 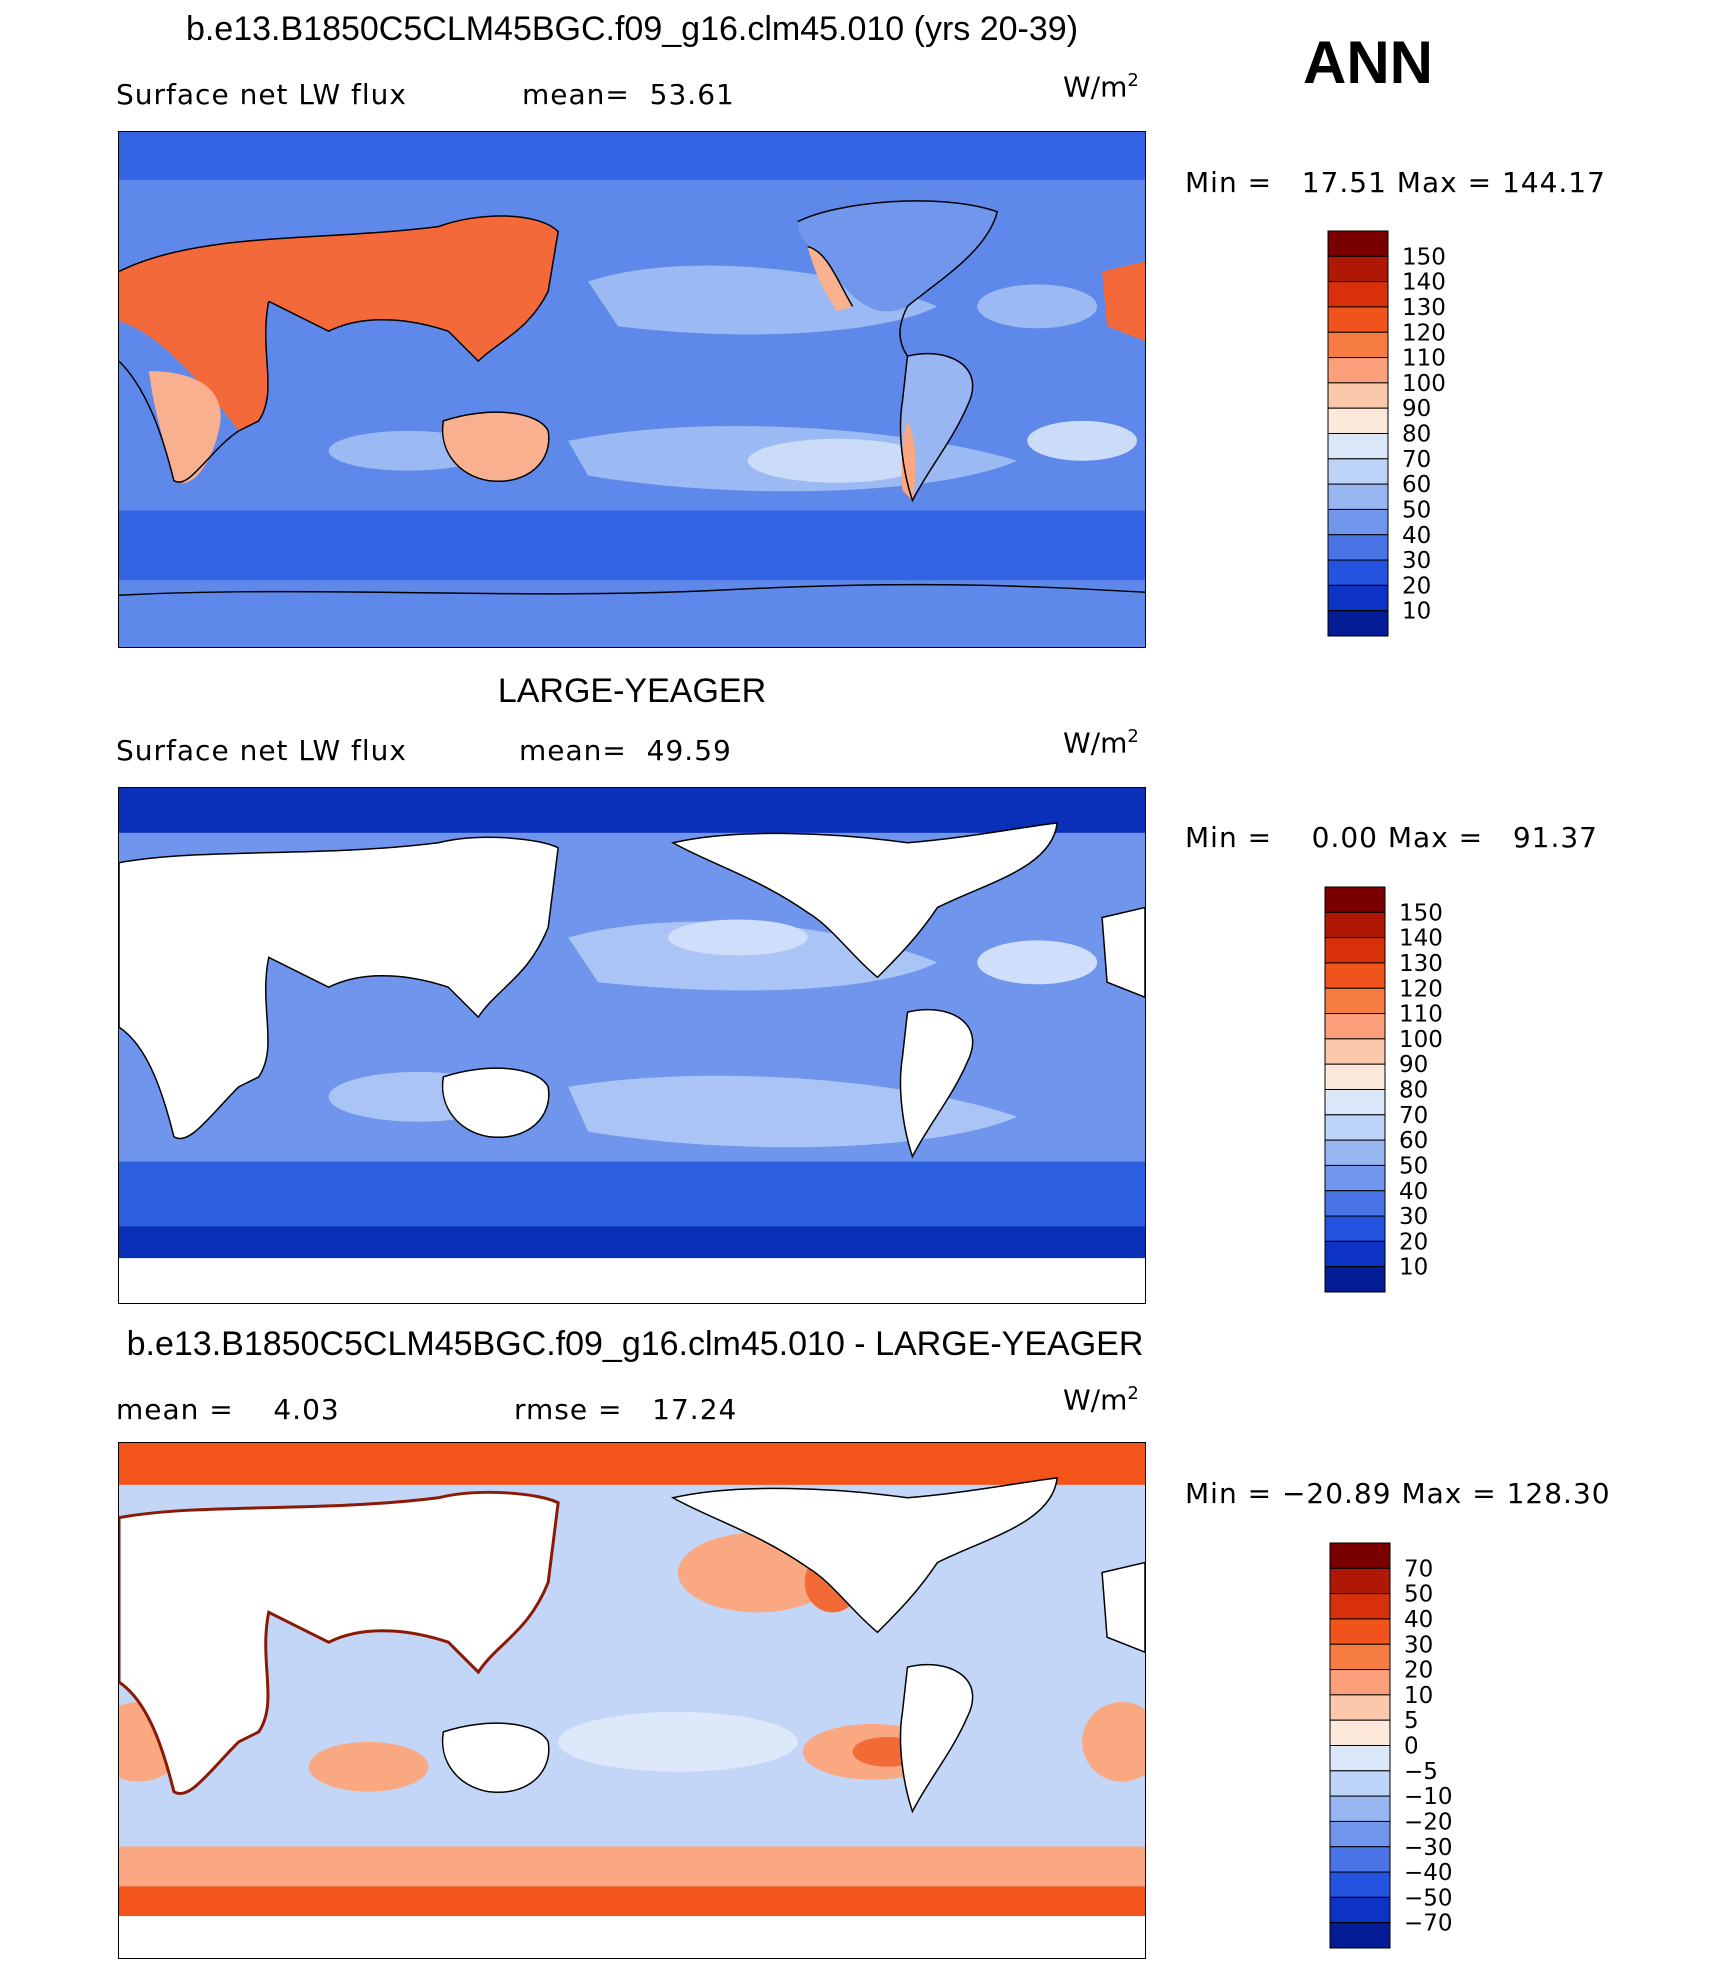 What do you see at coordinates (1428, 1898) in the screenshot?
I see `colorbar-tick-label: −50` at bounding box center [1428, 1898].